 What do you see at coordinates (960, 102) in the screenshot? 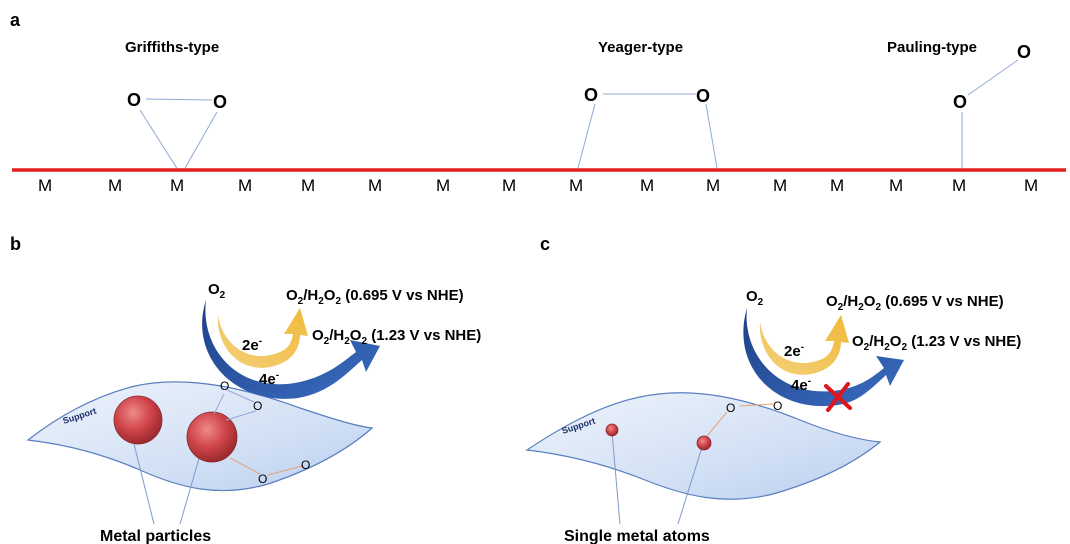
I see `pauling-oxygen-bound: O` at bounding box center [960, 102].